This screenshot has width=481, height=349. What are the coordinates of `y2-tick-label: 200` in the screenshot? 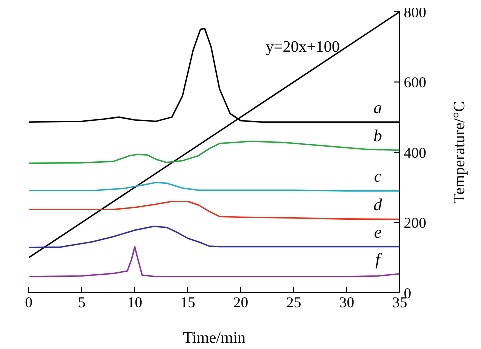 It's located at (415, 224).